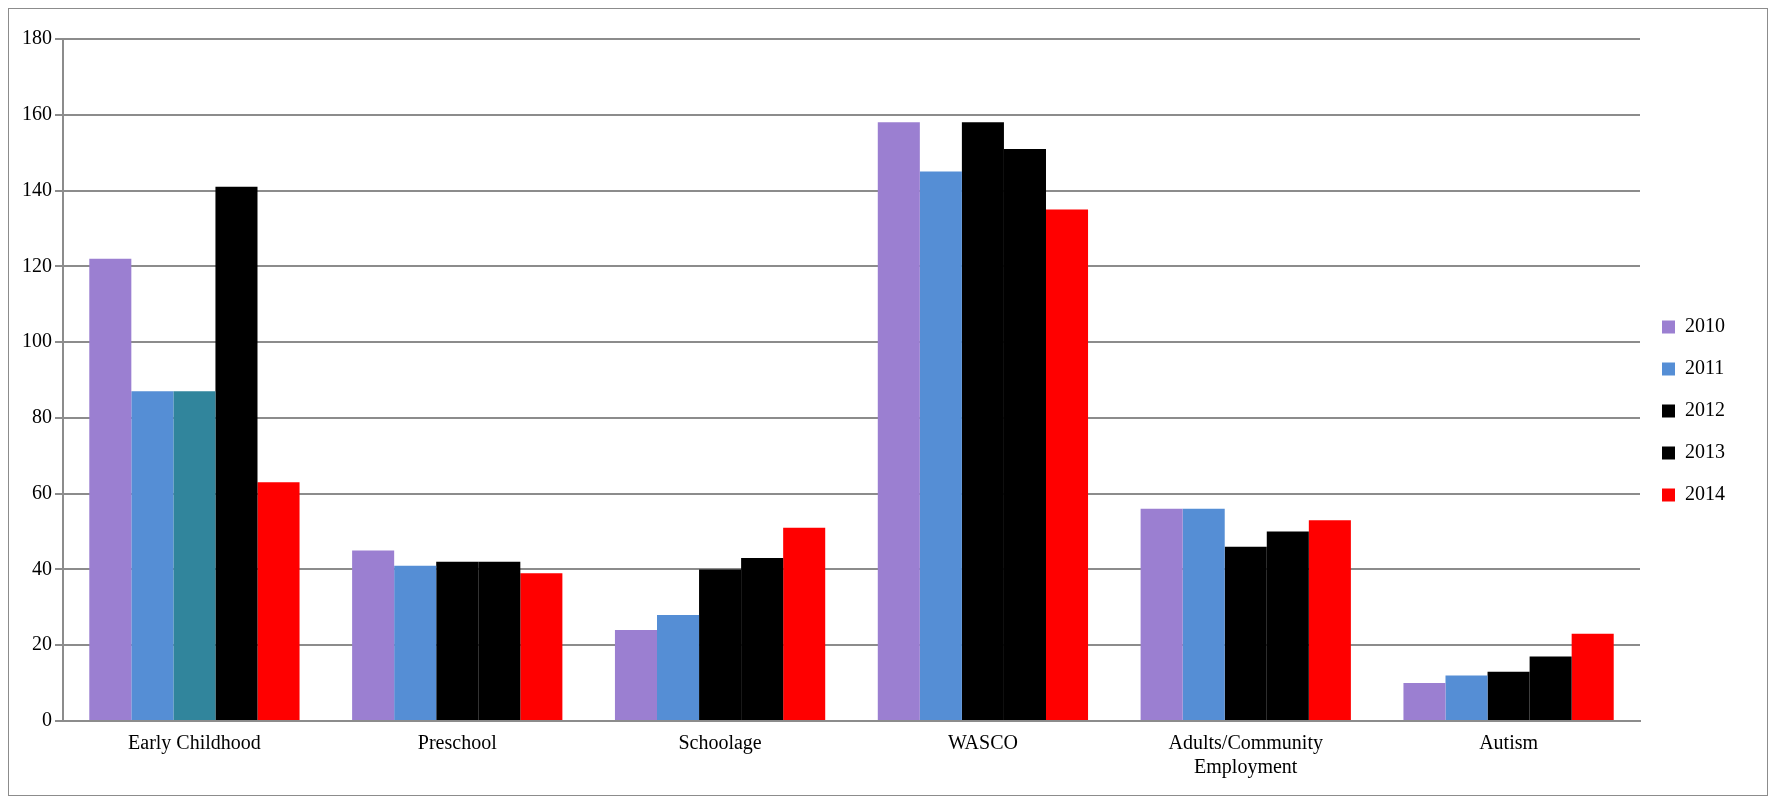 This screenshot has height=806, width=1779. I want to click on x-tick-label: Adults/Community Employment, so click(1245, 755).